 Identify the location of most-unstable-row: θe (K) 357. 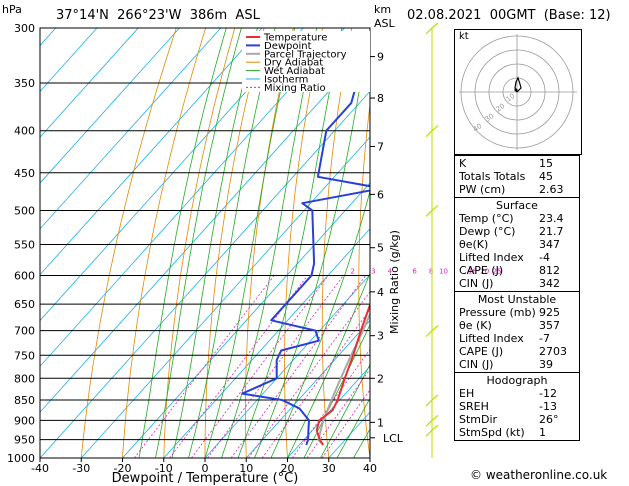
(517, 325).